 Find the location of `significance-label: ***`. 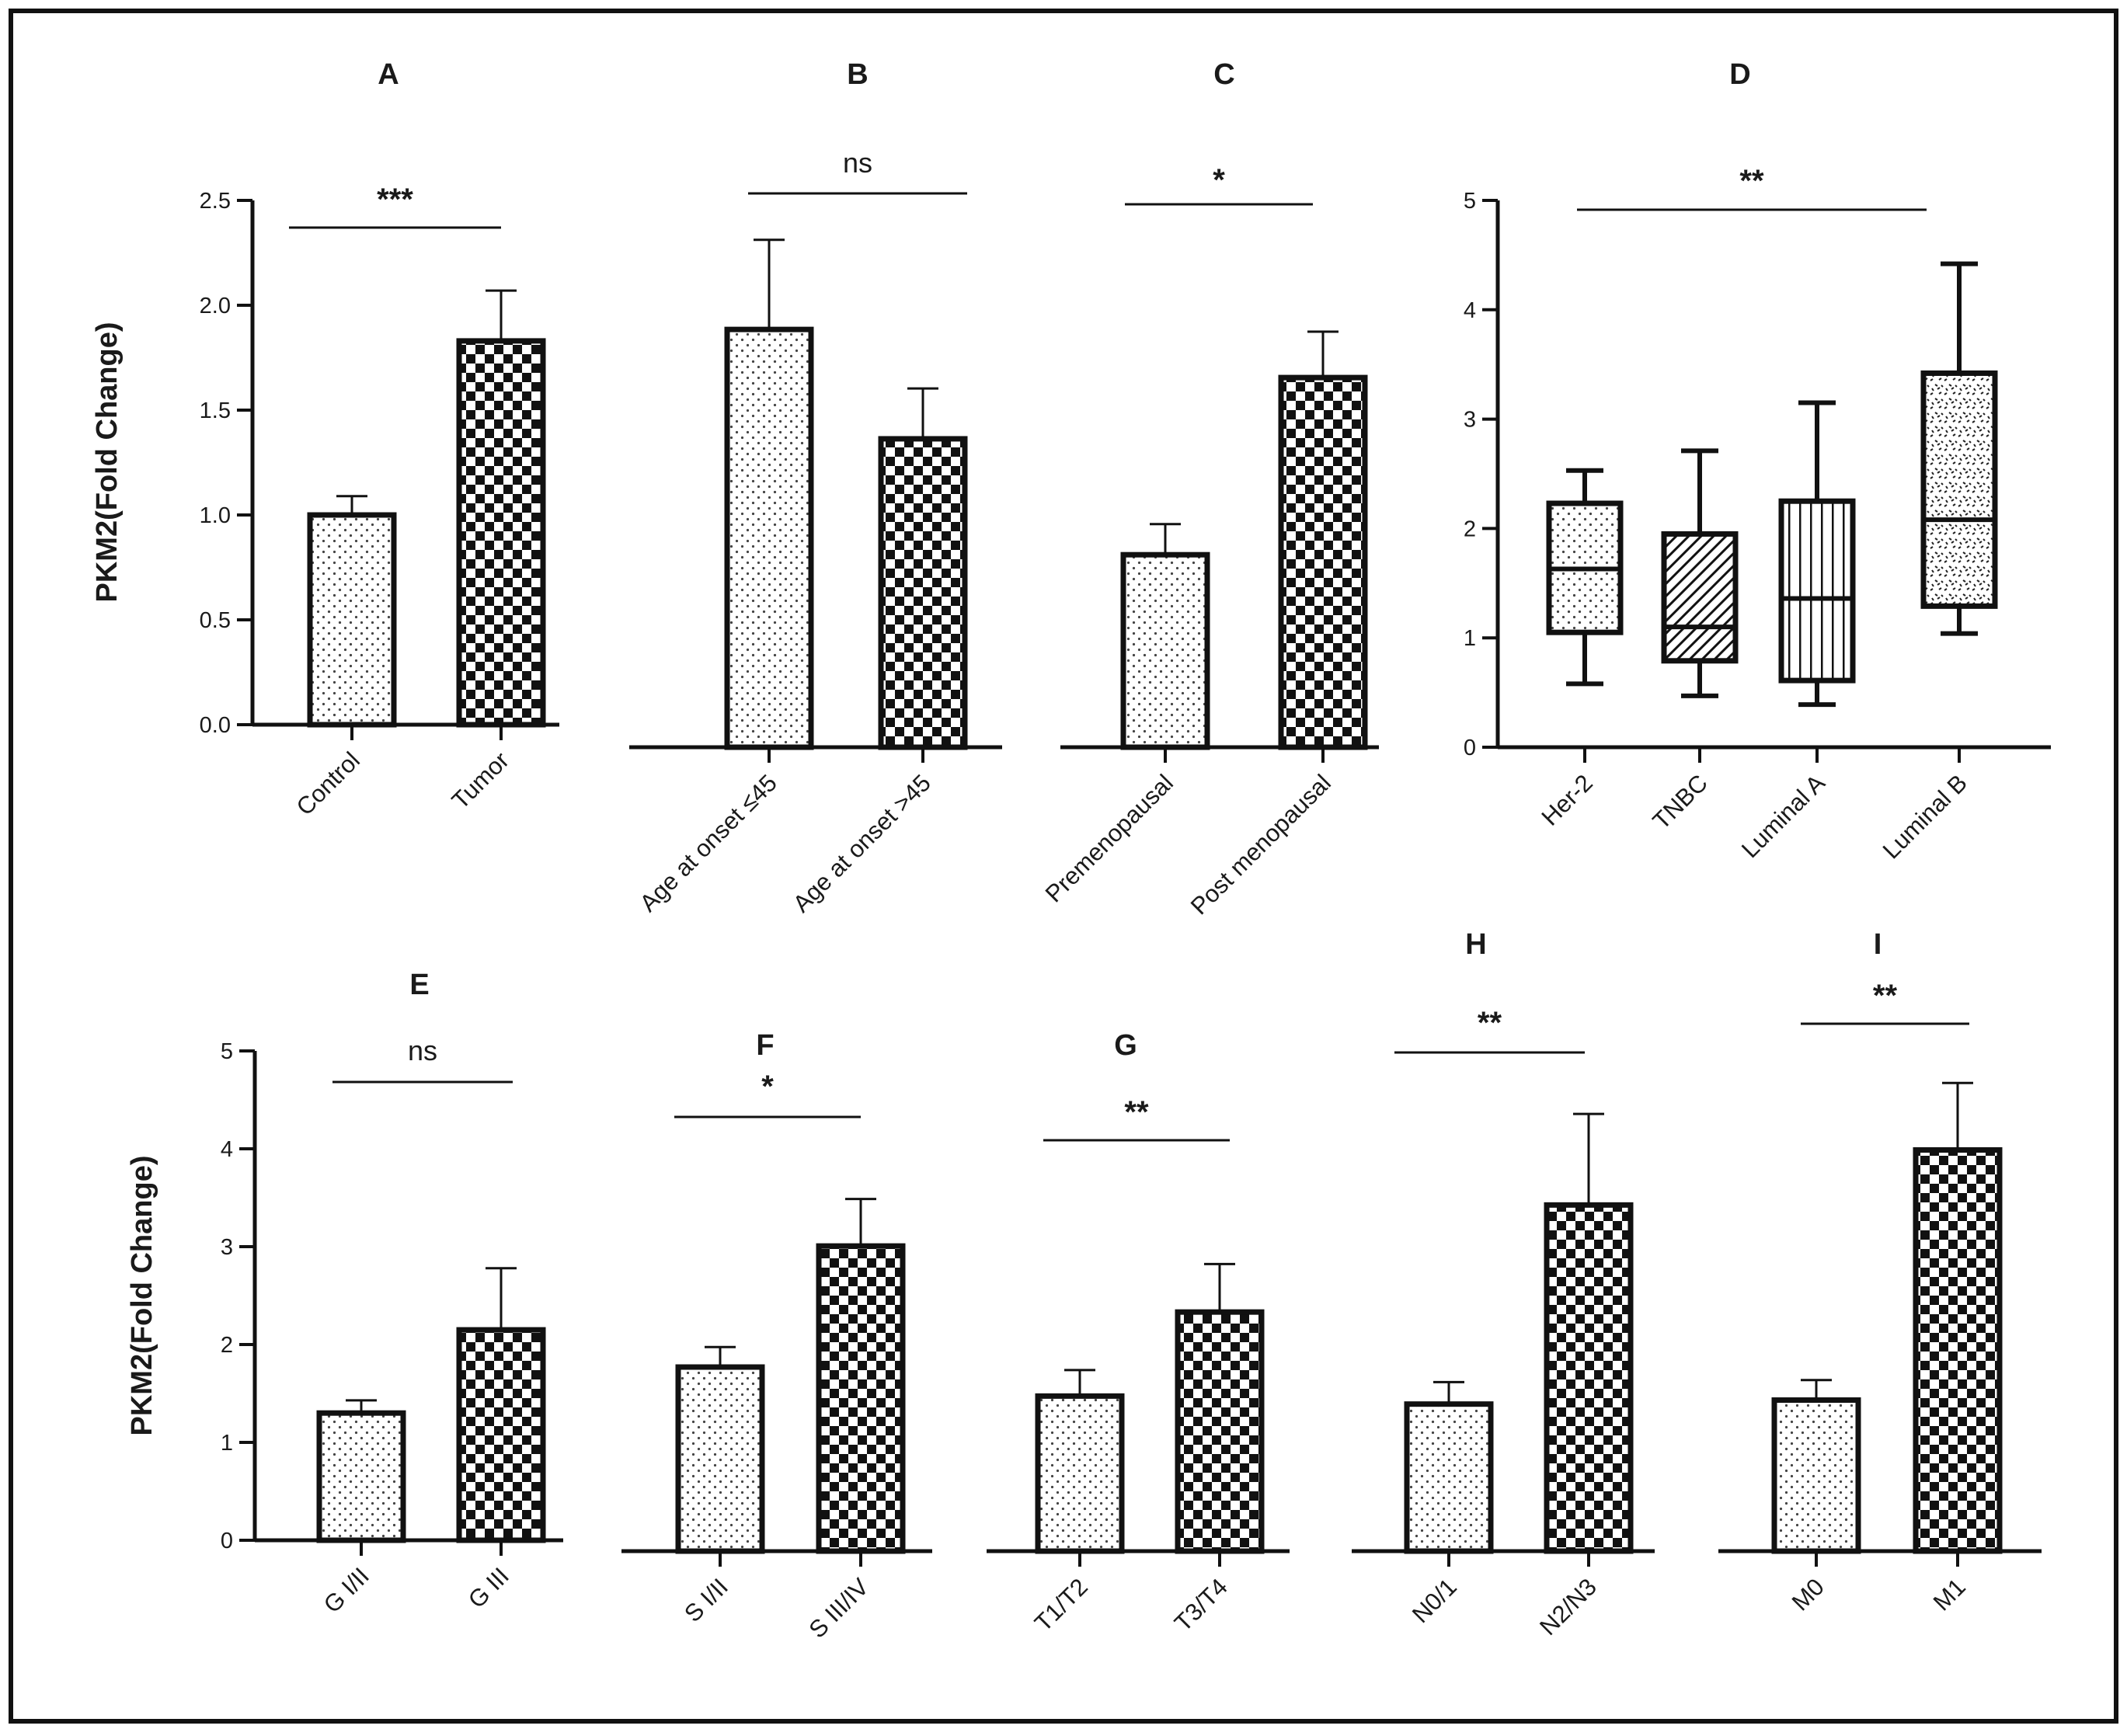

significance-label: *** is located at coordinates (395, 200).